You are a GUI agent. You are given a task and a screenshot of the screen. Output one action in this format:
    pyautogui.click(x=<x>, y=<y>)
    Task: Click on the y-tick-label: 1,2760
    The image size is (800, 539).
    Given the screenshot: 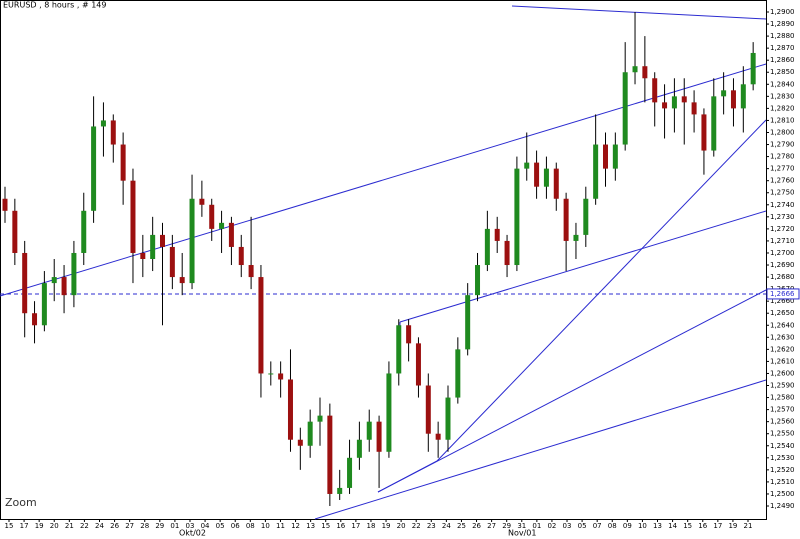 What is the action you would take?
    pyautogui.click(x=782, y=181)
    